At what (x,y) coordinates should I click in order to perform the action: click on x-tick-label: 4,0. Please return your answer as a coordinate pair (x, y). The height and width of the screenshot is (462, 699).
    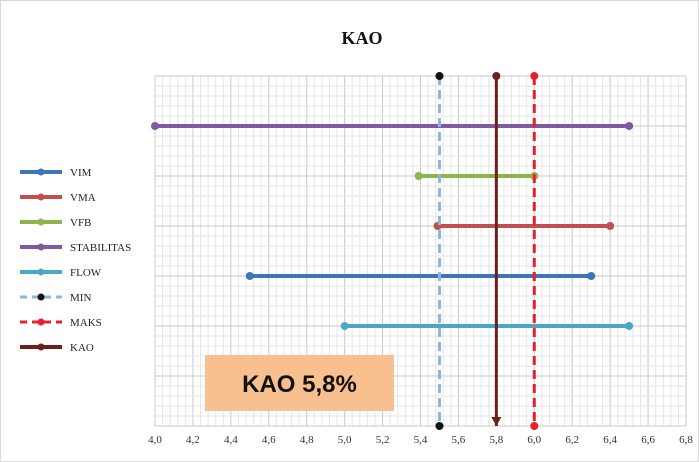
    Looking at the image, I should click on (155, 440).